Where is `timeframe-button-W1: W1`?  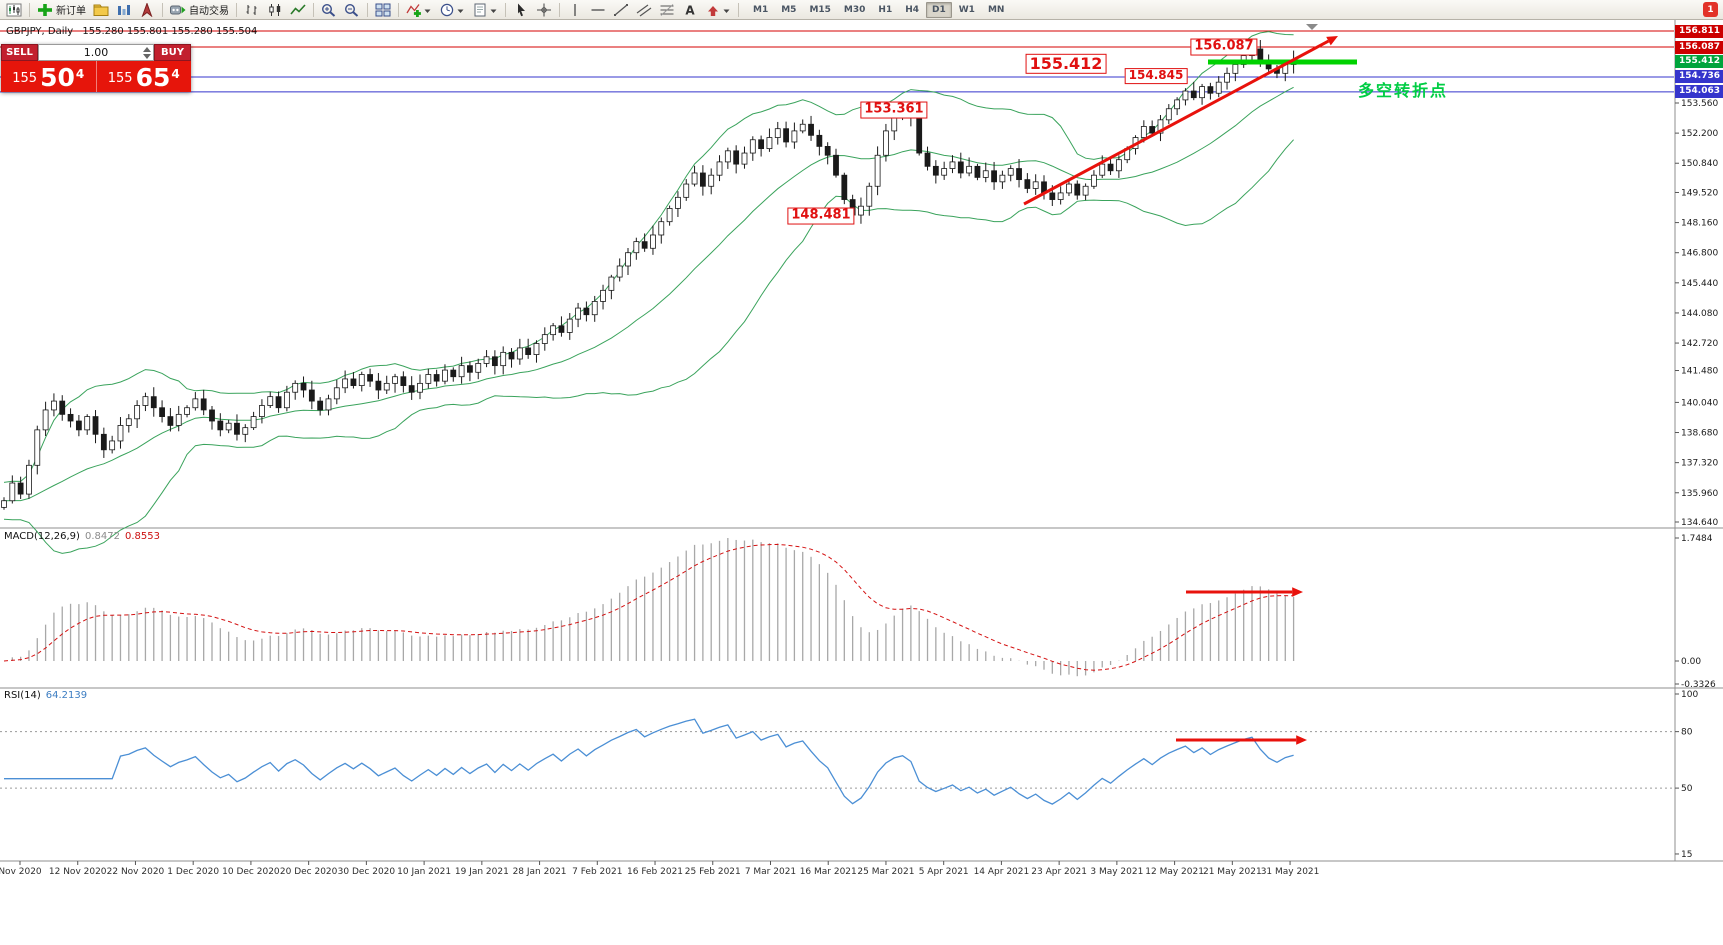
timeframe-button-W1: W1 is located at coordinates (966, 9).